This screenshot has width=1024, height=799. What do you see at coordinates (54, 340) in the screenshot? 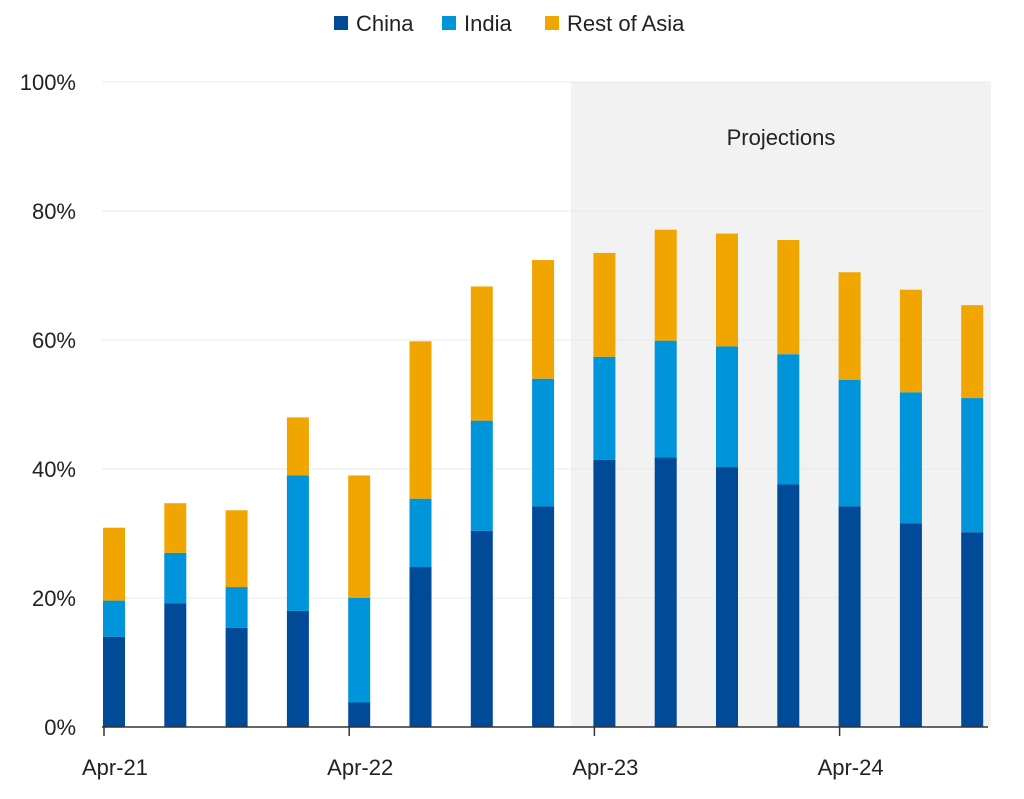
I see `y-tick-label: 60%` at bounding box center [54, 340].